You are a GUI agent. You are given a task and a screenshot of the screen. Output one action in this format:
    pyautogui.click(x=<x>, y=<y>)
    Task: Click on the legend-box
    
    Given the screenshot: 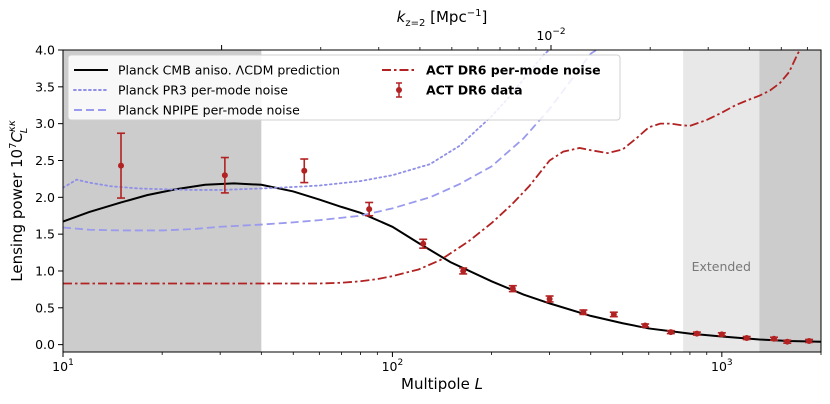 What is the action you would take?
    pyautogui.click(x=344, y=87)
    